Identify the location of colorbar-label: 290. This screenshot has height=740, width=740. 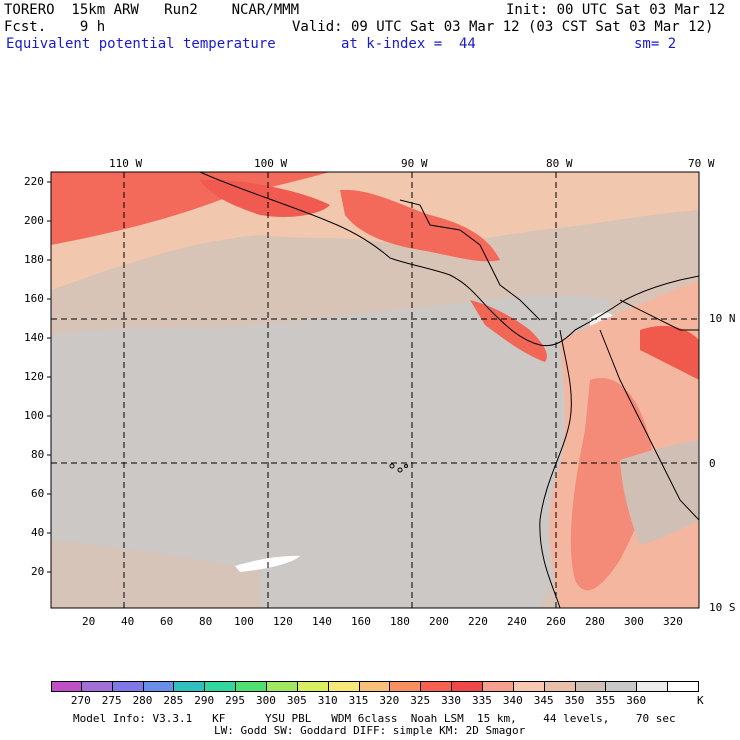
(204, 700).